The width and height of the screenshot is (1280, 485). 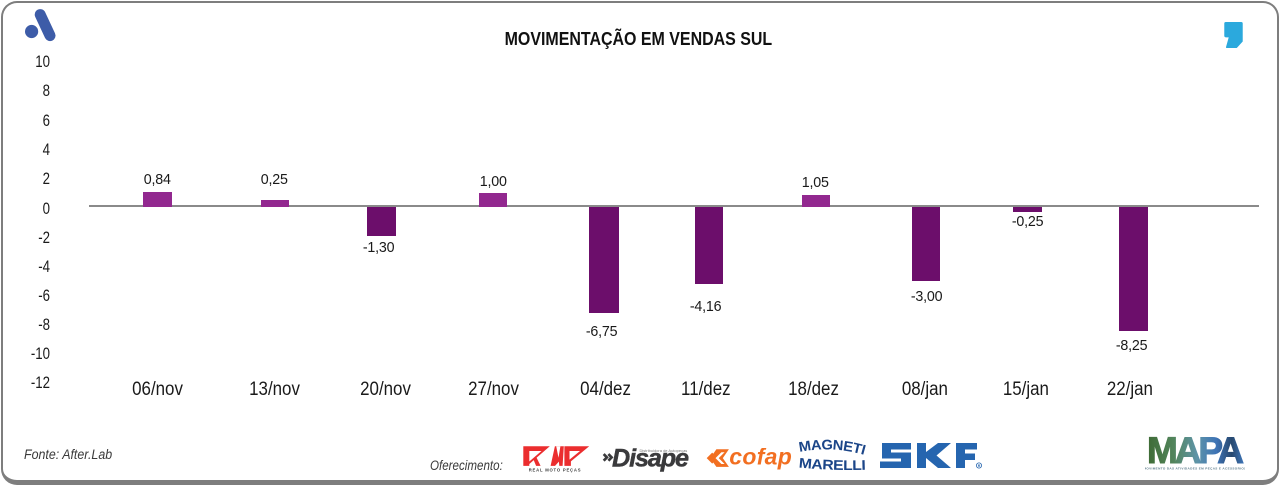 I want to click on svg-text: MAGNETI, so click(x=832, y=447).